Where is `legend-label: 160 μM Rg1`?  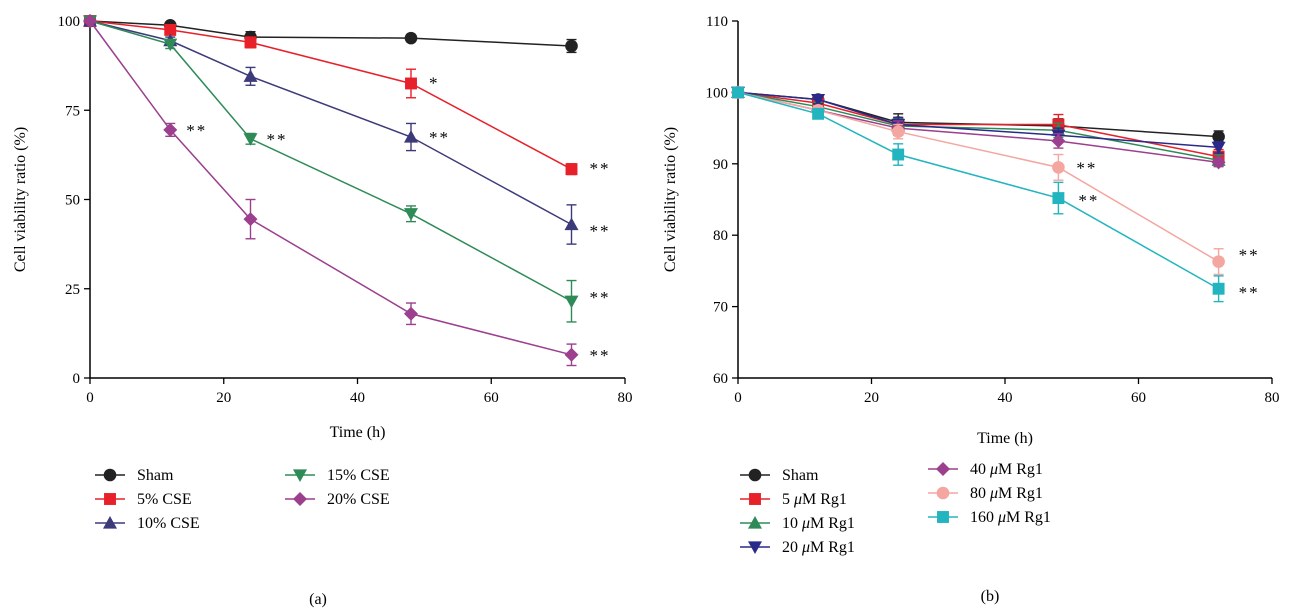
legend-label: 160 μM Rg1 is located at coordinates (1010, 517).